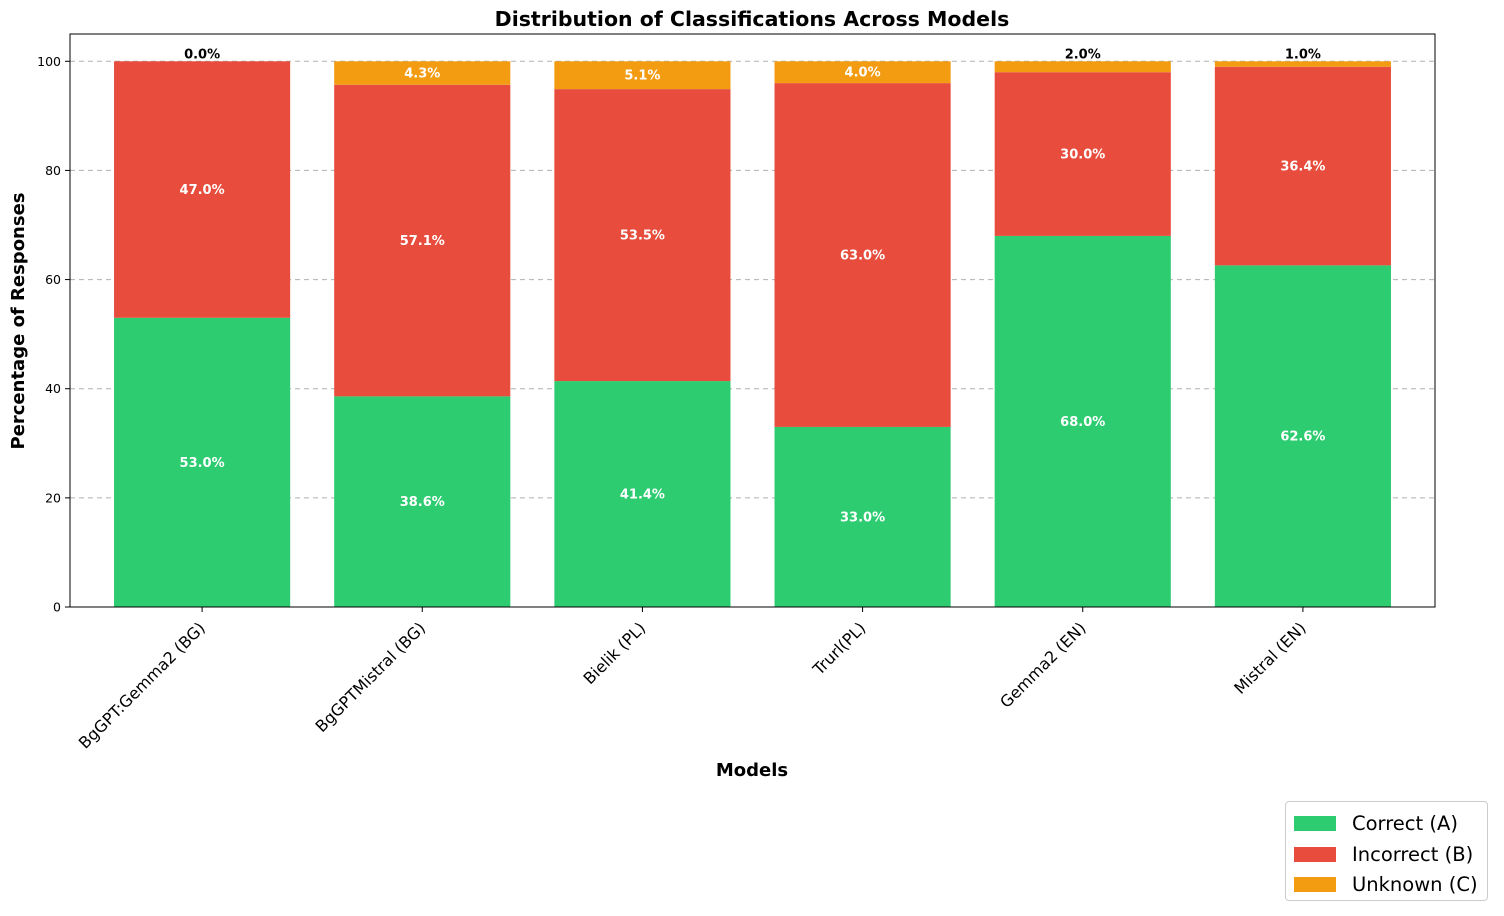 Image resolution: width=1504 pixels, height=916 pixels. I want to click on legend-item-incorrect: Incorrect (B), so click(1383, 854).